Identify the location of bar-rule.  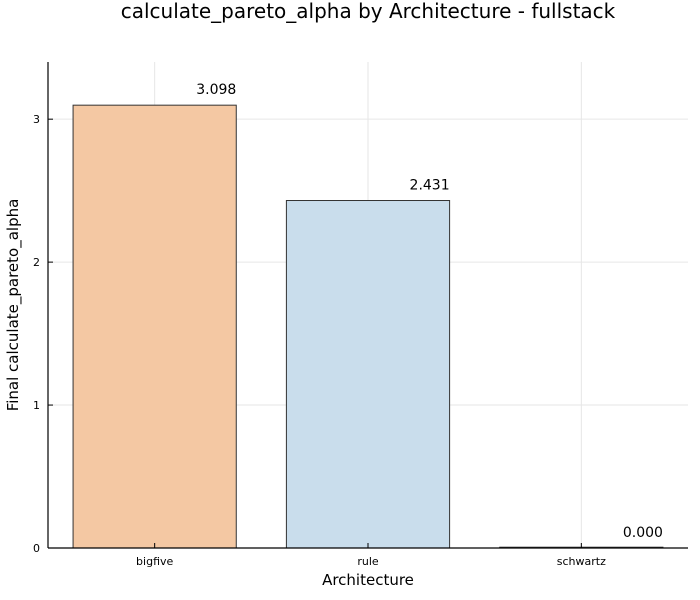
(368, 374).